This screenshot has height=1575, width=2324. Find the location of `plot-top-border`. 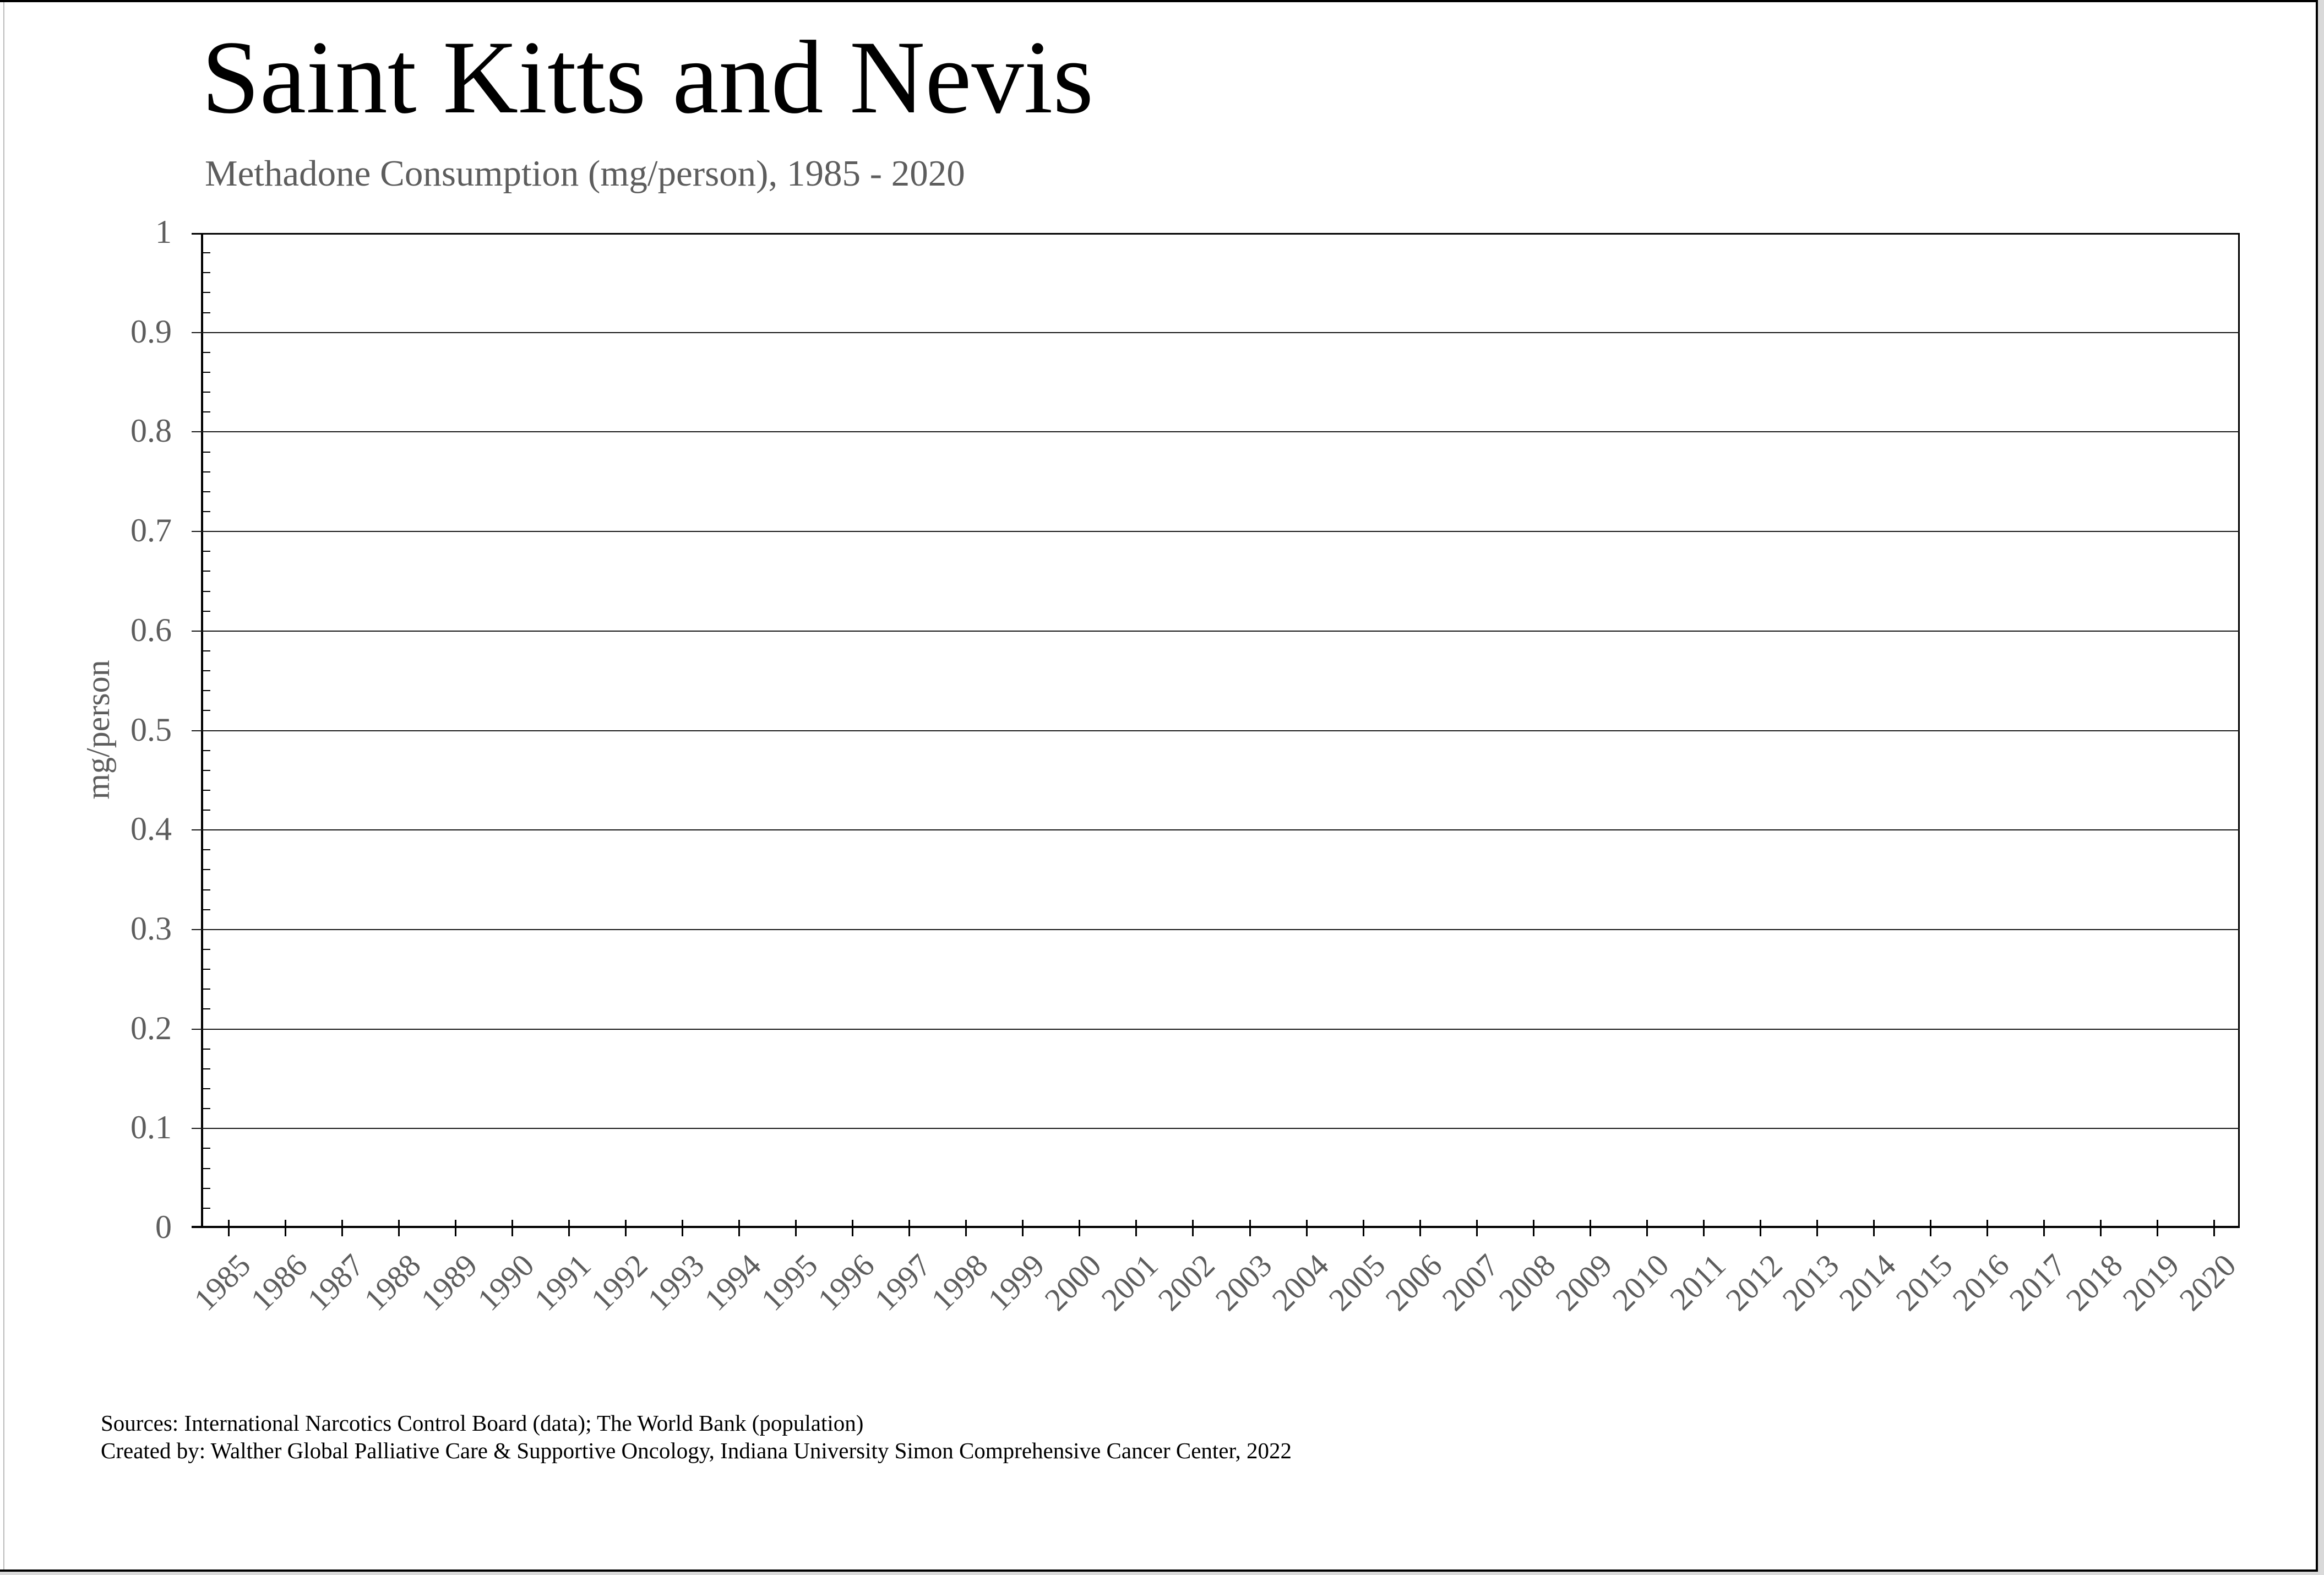

plot-top-border is located at coordinates (1220, 234).